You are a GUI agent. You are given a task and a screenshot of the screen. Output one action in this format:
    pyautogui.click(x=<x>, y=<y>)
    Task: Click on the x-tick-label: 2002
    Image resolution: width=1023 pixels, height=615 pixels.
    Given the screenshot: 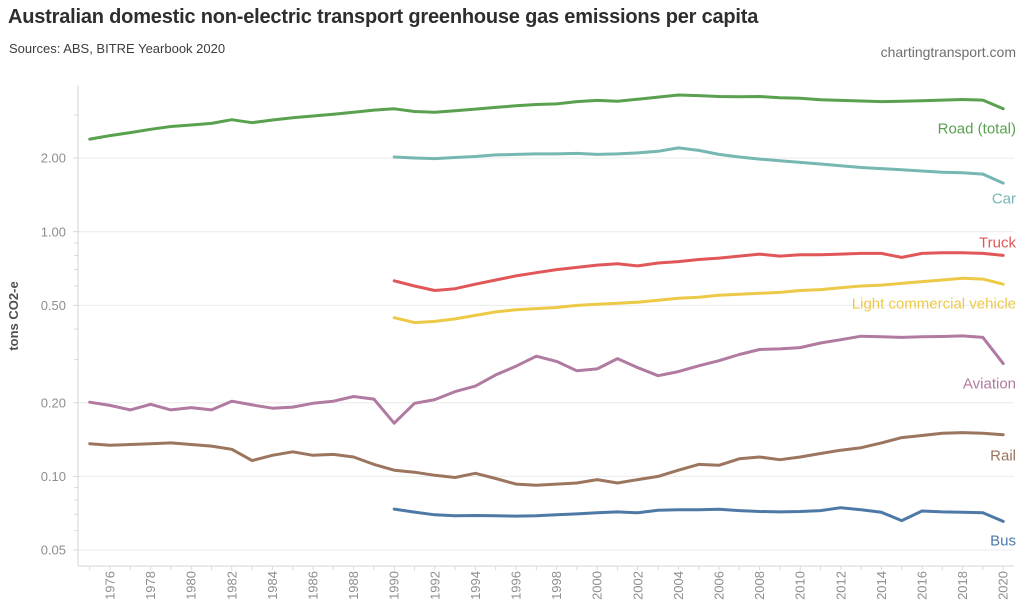 What is the action you would take?
    pyautogui.click(x=637, y=585)
    